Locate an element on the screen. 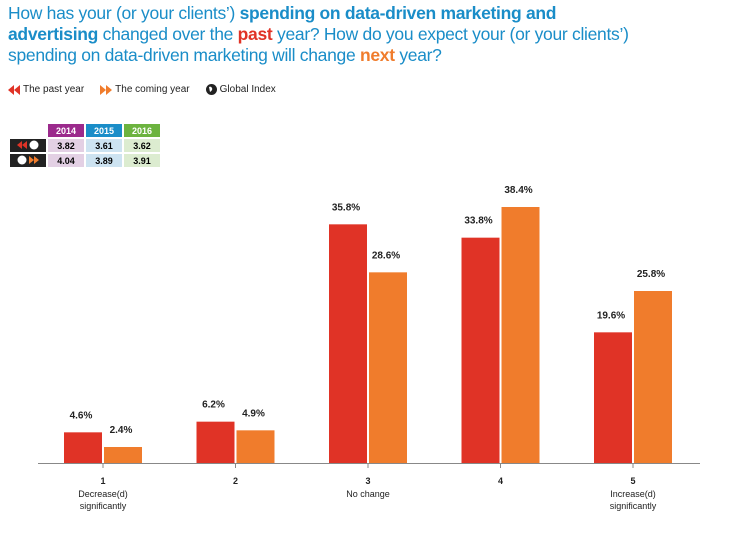 The height and width of the screenshot is (545, 751). data-label: 4.6% is located at coordinates (81, 415).